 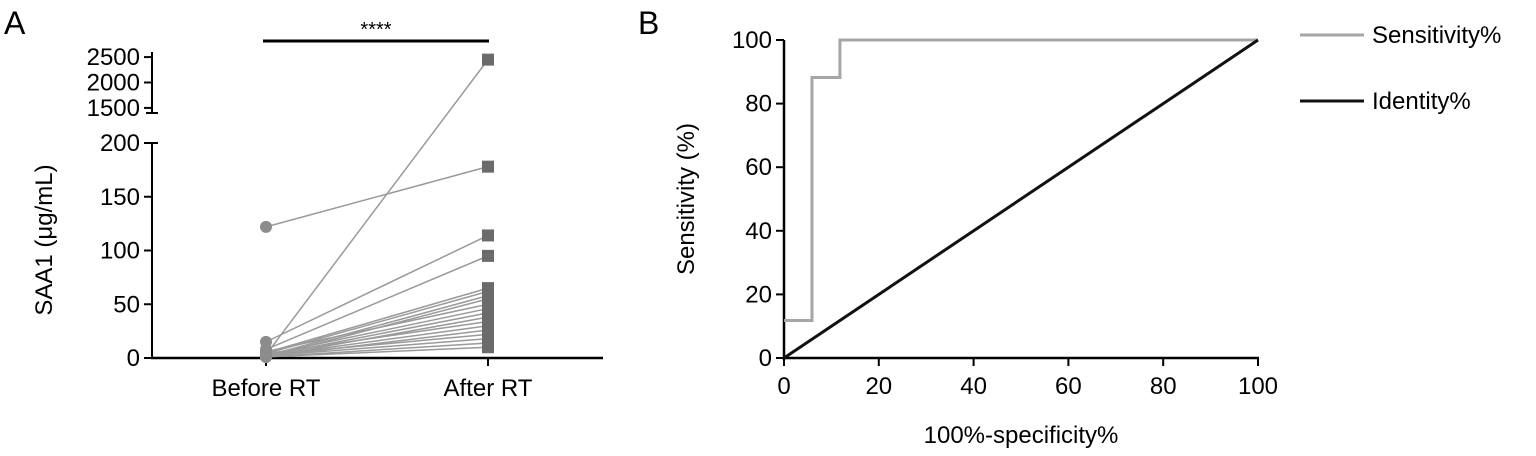 What do you see at coordinates (1021, 435) in the screenshot?
I see `x-axis-label: 100%-specificity%` at bounding box center [1021, 435].